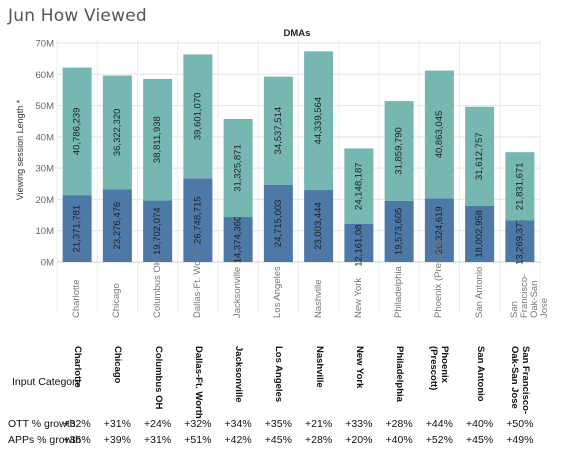 This screenshot has width=562, height=455. I want to click on bar-data-label: 40,786,239, so click(77, 132).